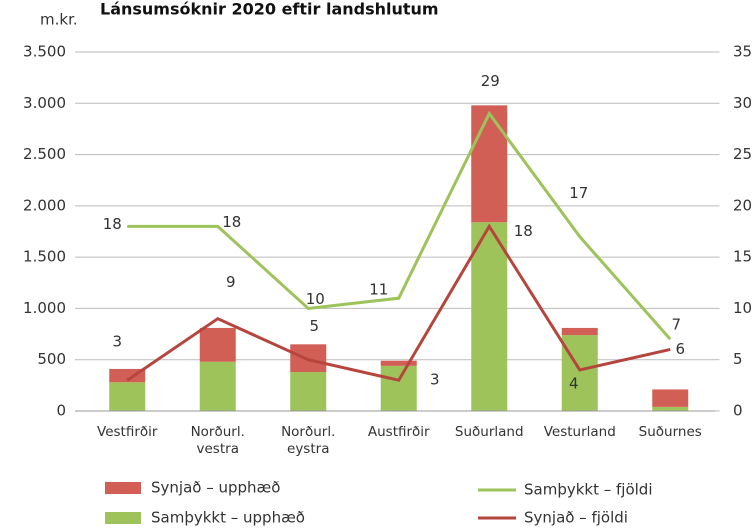 The width and height of the screenshot is (755, 530). I want to click on y2-tick-label: 0, so click(738, 411).